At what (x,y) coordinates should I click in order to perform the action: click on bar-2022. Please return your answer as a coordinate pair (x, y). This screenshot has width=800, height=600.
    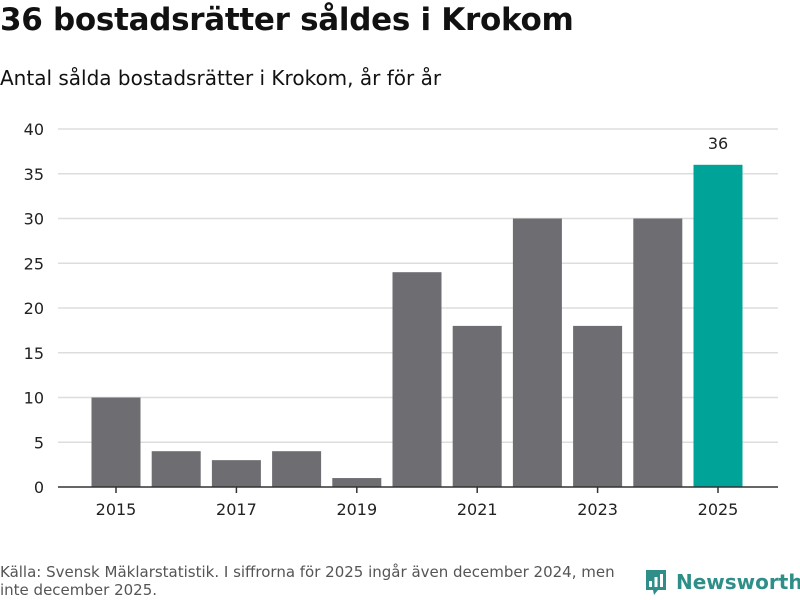
    Looking at the image, I should click on (537, 352).